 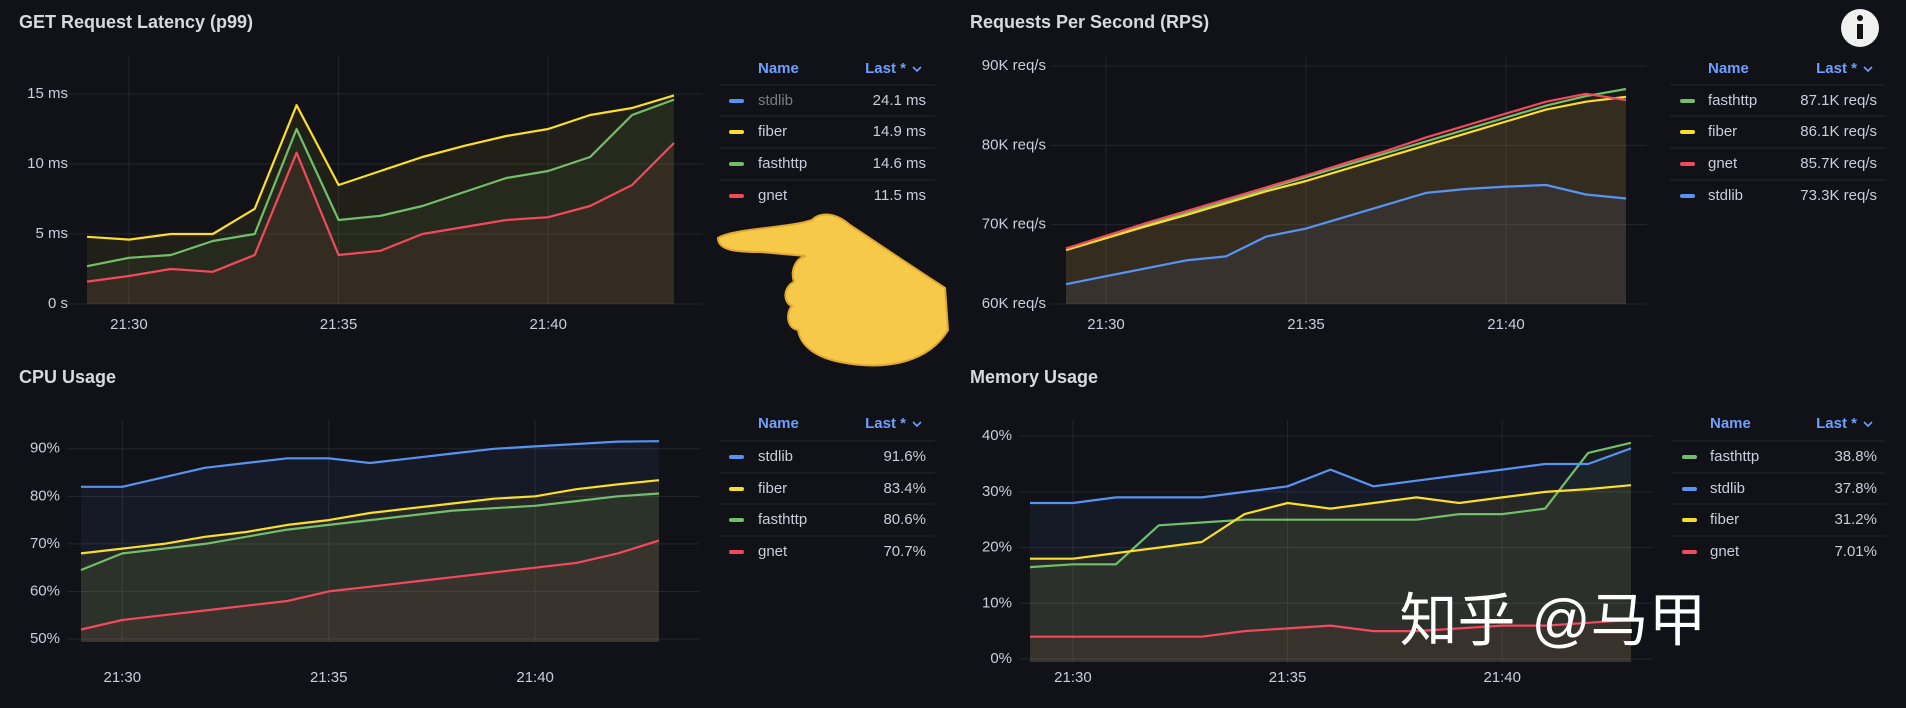 I want to click on info-dot, so click(x=1860, y=18).